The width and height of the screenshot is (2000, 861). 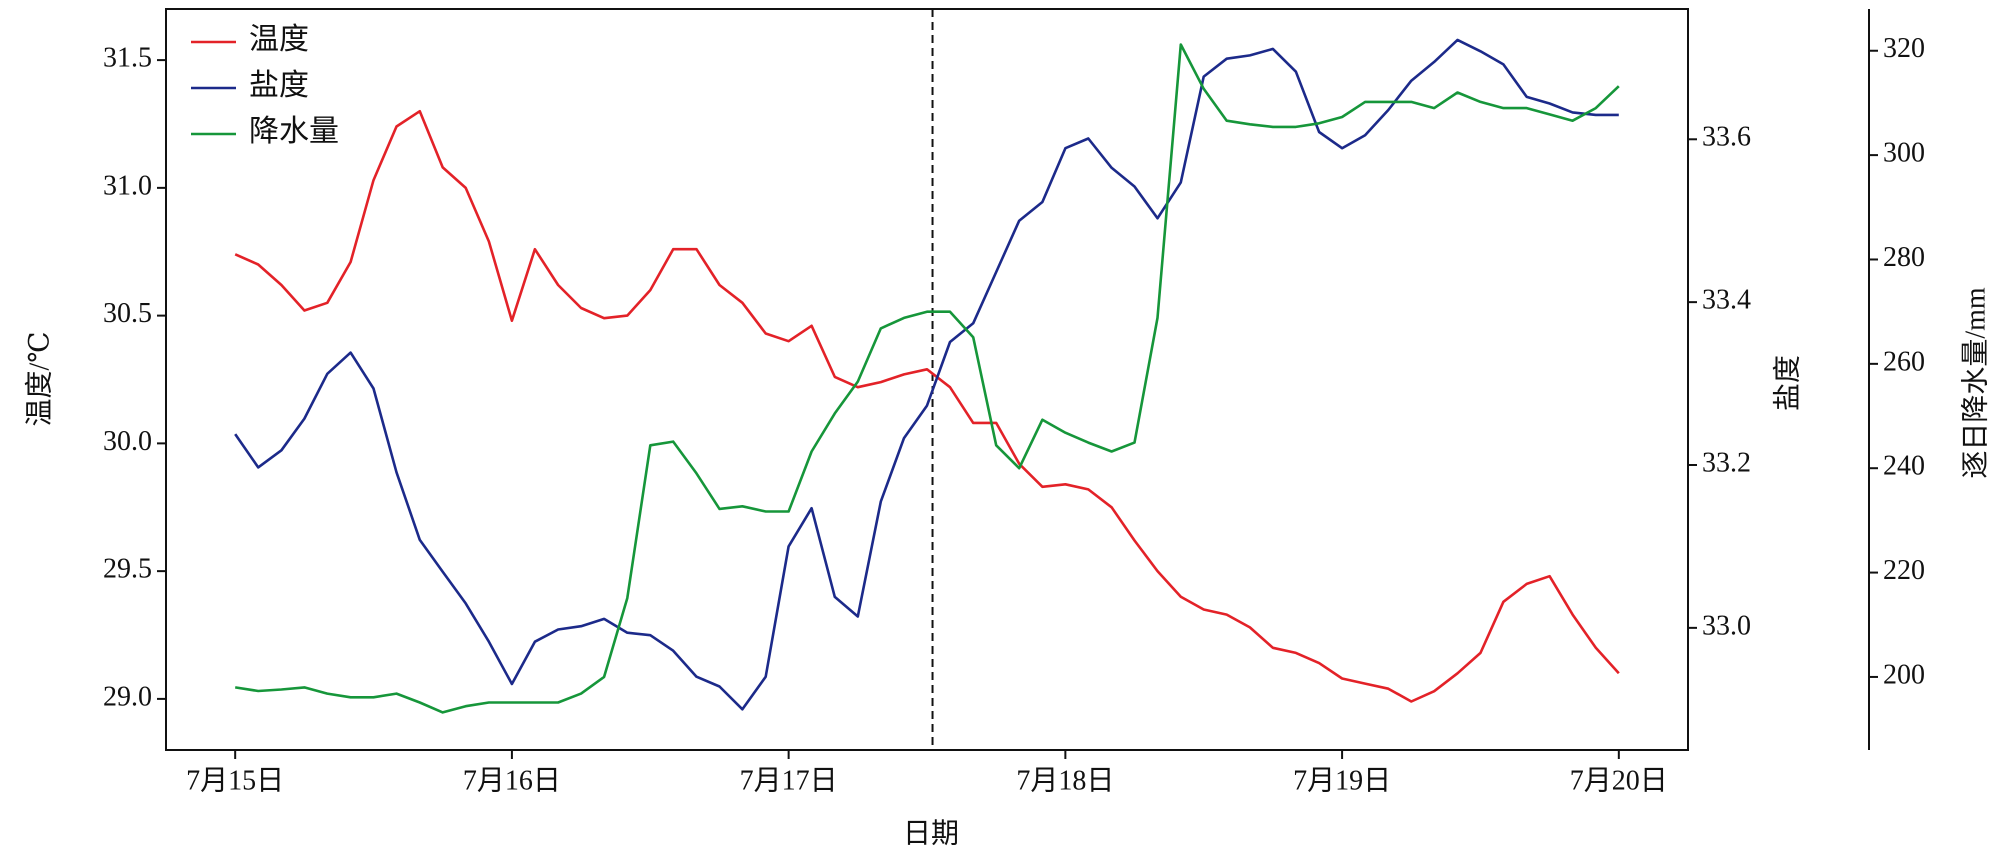 I want to click on x-tick-label: 7月16日, so click(x=512, y=780).